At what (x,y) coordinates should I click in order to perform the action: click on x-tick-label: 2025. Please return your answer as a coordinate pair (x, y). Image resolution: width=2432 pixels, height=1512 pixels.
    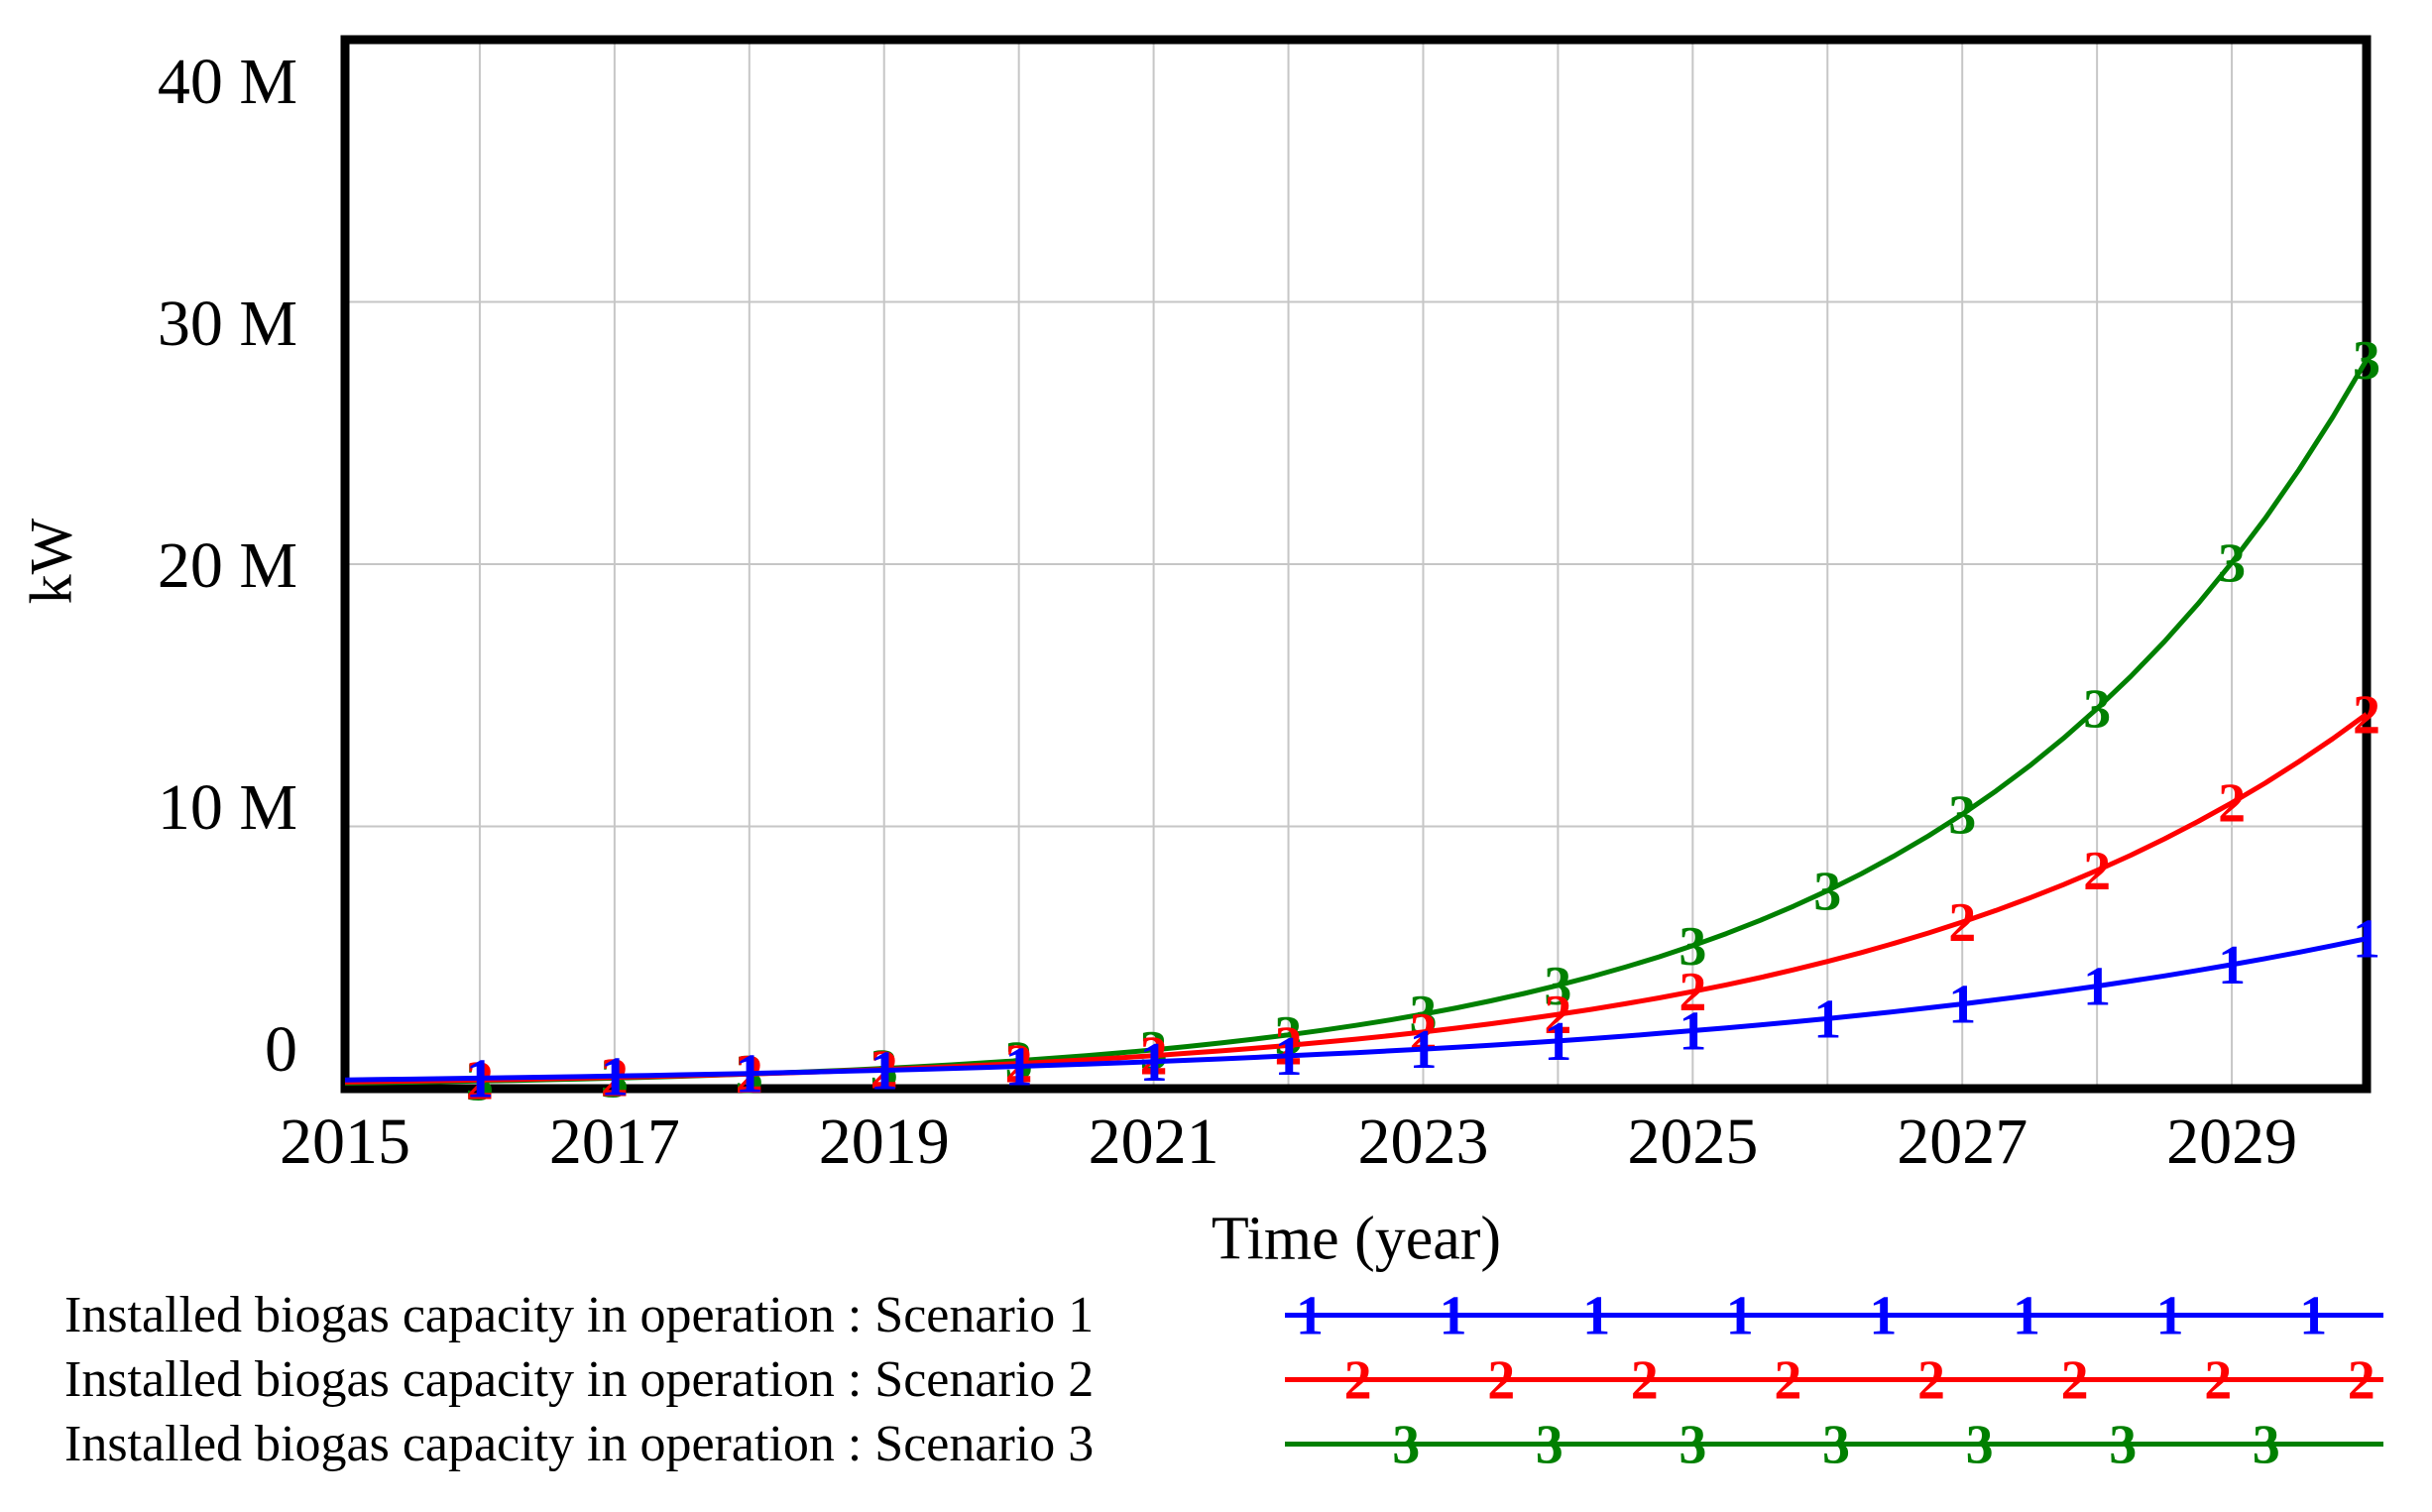
    Looking at the image, I should click on (1693, 1141).